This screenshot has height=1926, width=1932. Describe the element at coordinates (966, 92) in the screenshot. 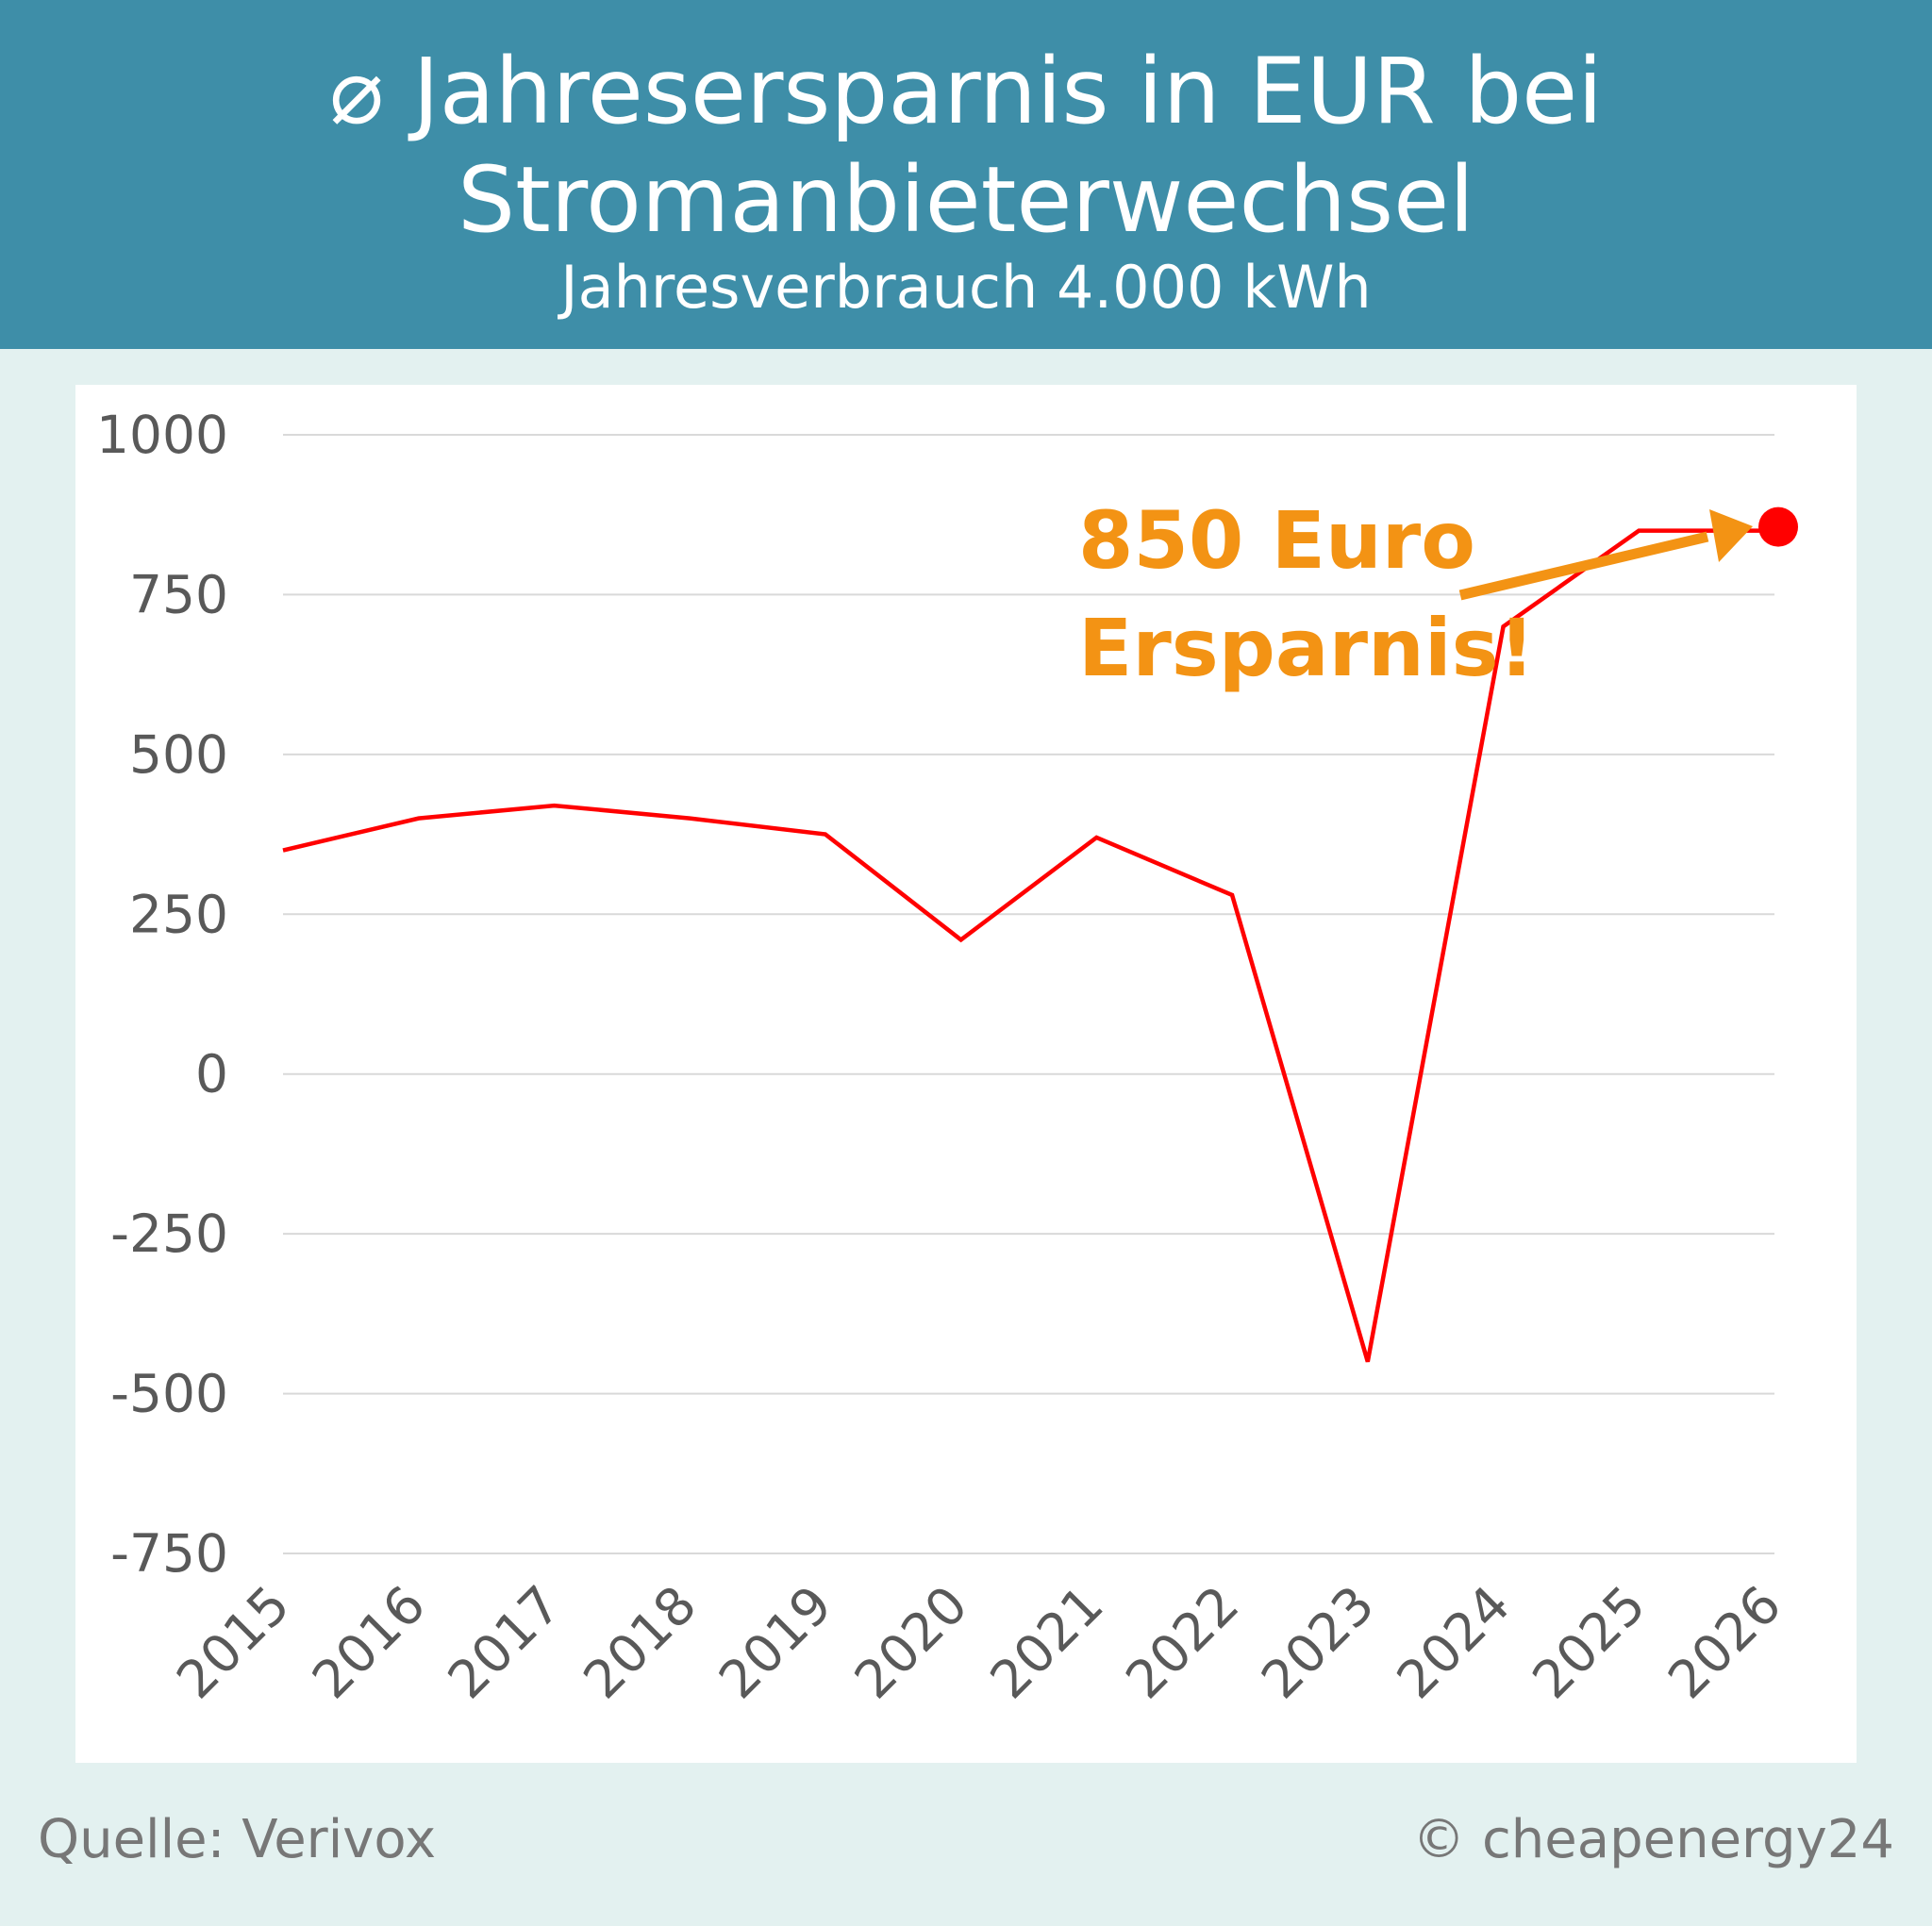

I see `title-line-1: ⌀ Jahresersparnis in EUR bei` at that location.